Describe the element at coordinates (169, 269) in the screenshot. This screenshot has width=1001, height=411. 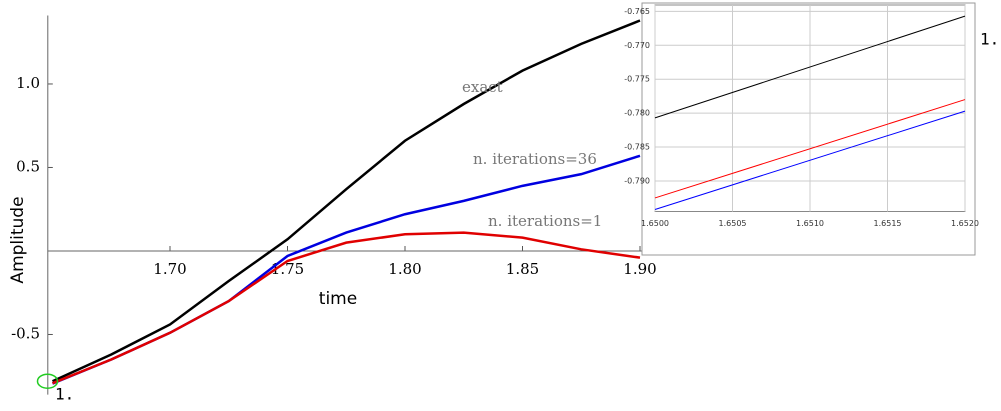
I see `x-tick-label: 1.70` at that location.